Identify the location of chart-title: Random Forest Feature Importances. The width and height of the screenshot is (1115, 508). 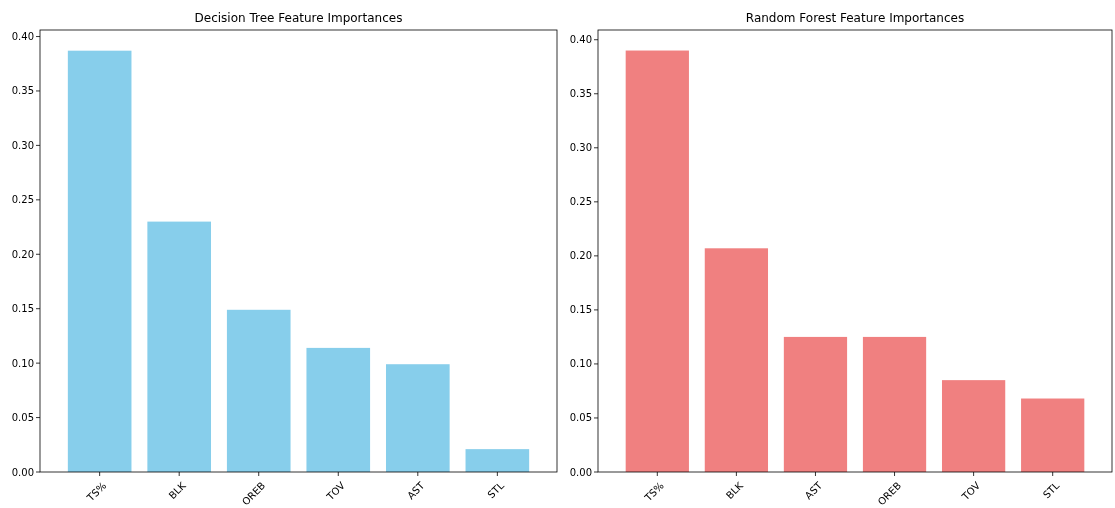
(855, 18).